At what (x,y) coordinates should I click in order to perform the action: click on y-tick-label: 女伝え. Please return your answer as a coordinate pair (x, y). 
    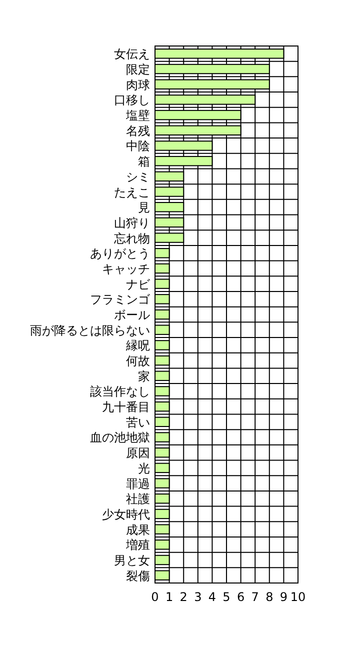
    Looking at the image, I should click on (132, 54).